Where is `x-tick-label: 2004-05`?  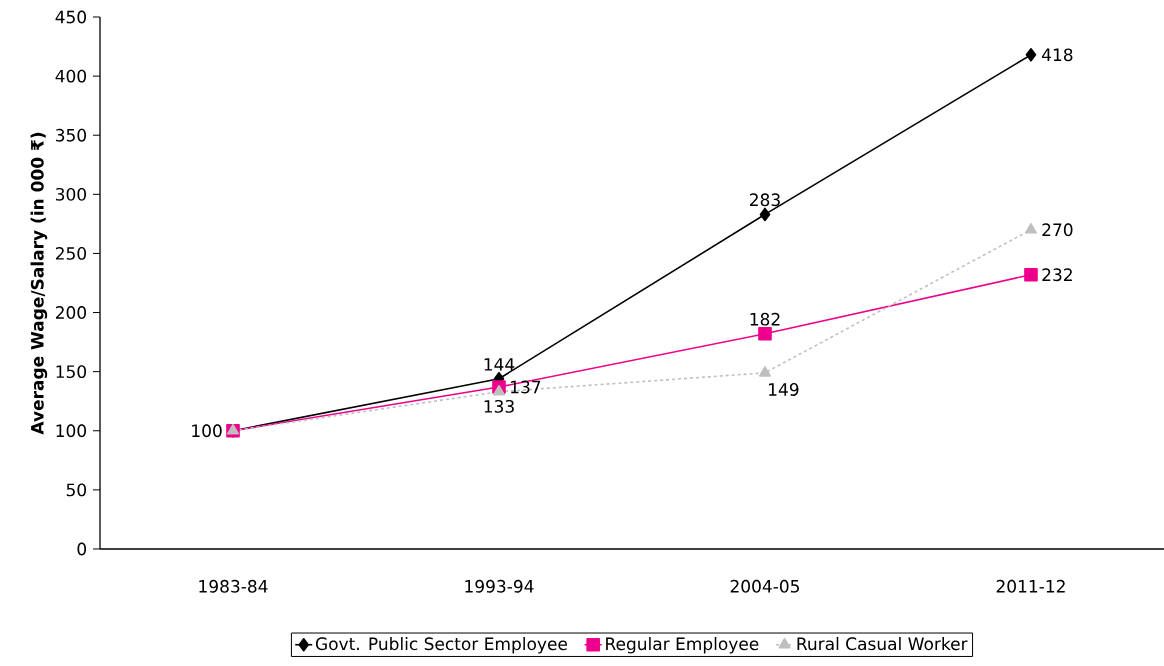
x-tick-label: 2004-05 is located at coordinates (764, 586).